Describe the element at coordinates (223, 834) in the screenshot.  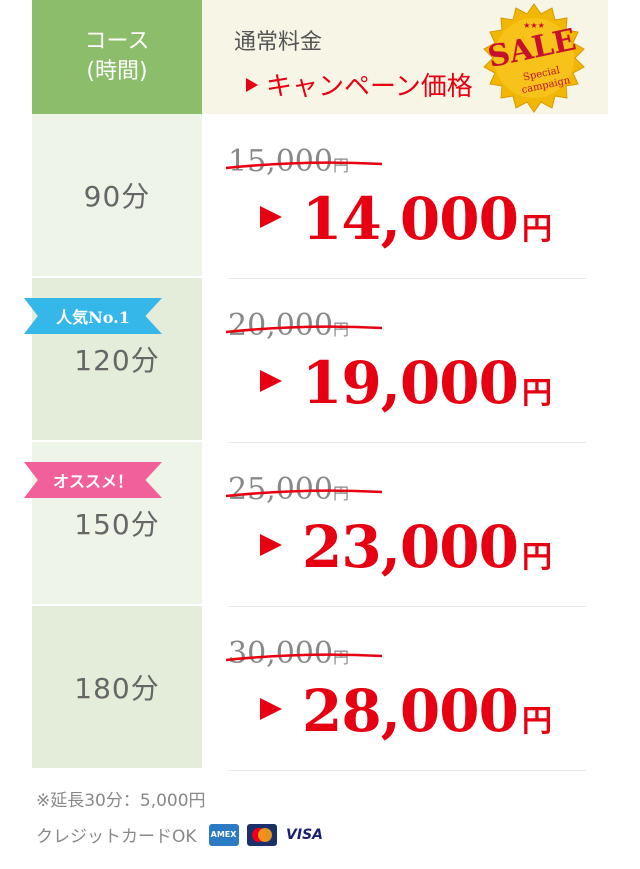
I see `amex-card-icon: AMEX` at that location.